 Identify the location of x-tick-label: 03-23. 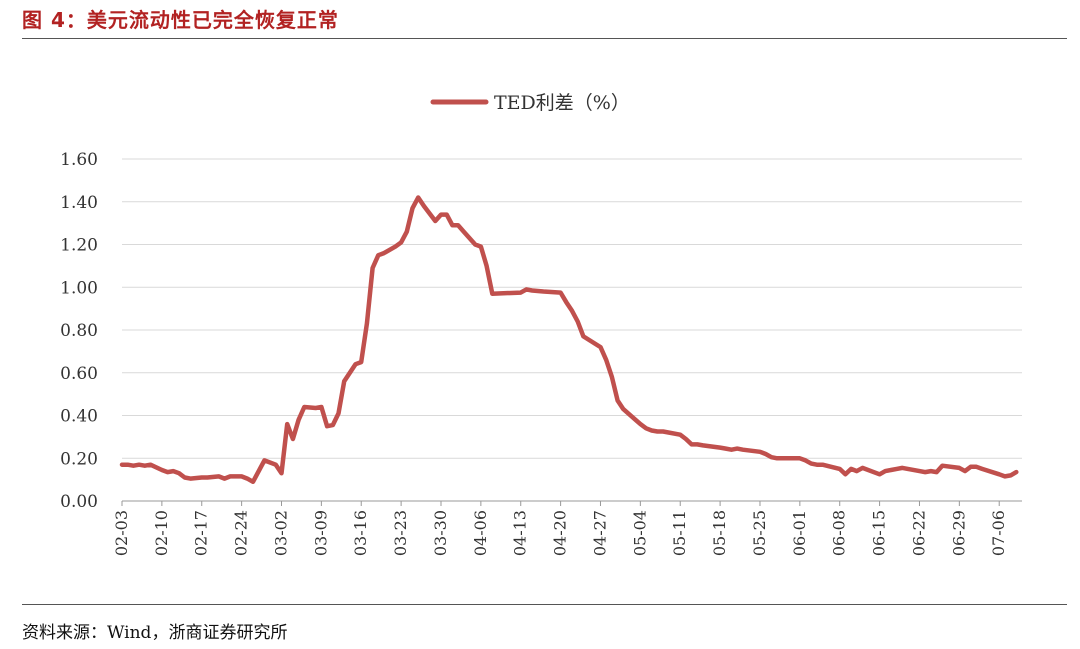
(400, 533).